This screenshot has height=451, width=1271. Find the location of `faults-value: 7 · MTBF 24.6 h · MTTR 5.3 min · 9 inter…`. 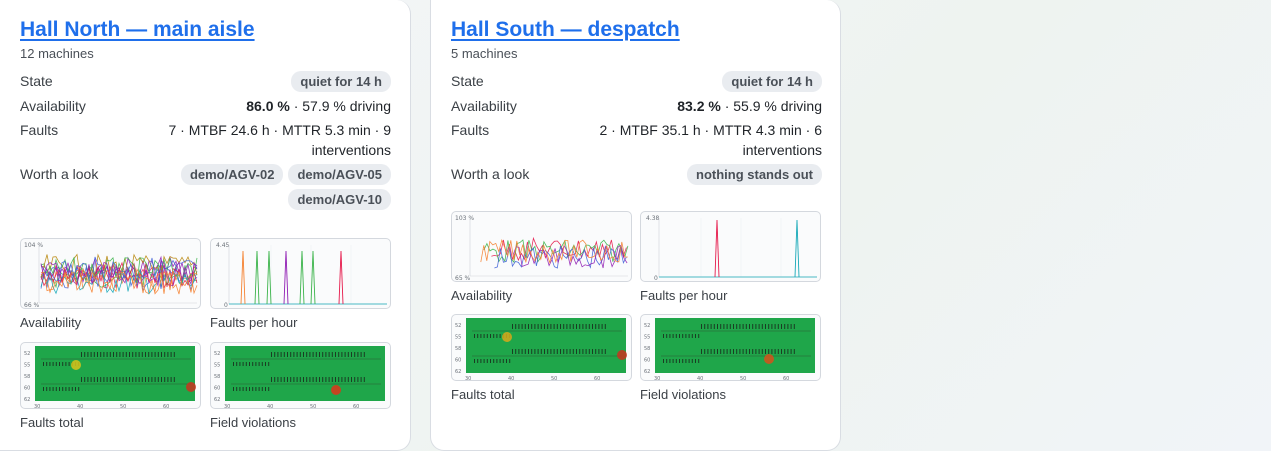

faults-value: 7 · MTBF 24.6 h · MTTR 5.3 min · 9 inter… is located at coordinates (280, 140).